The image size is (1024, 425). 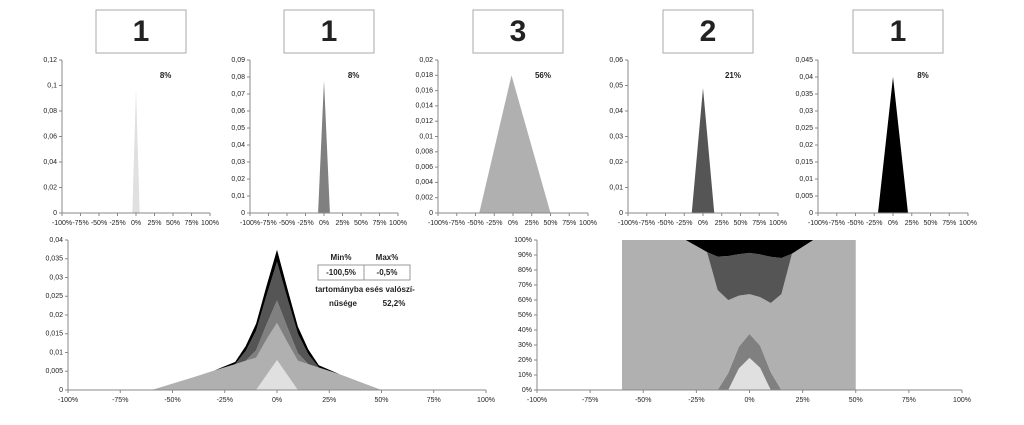 What do you see at coordinates (238, 60) in the screenshot?
I see `y-tick-label: 0,09` at bounding box center [238, 60].